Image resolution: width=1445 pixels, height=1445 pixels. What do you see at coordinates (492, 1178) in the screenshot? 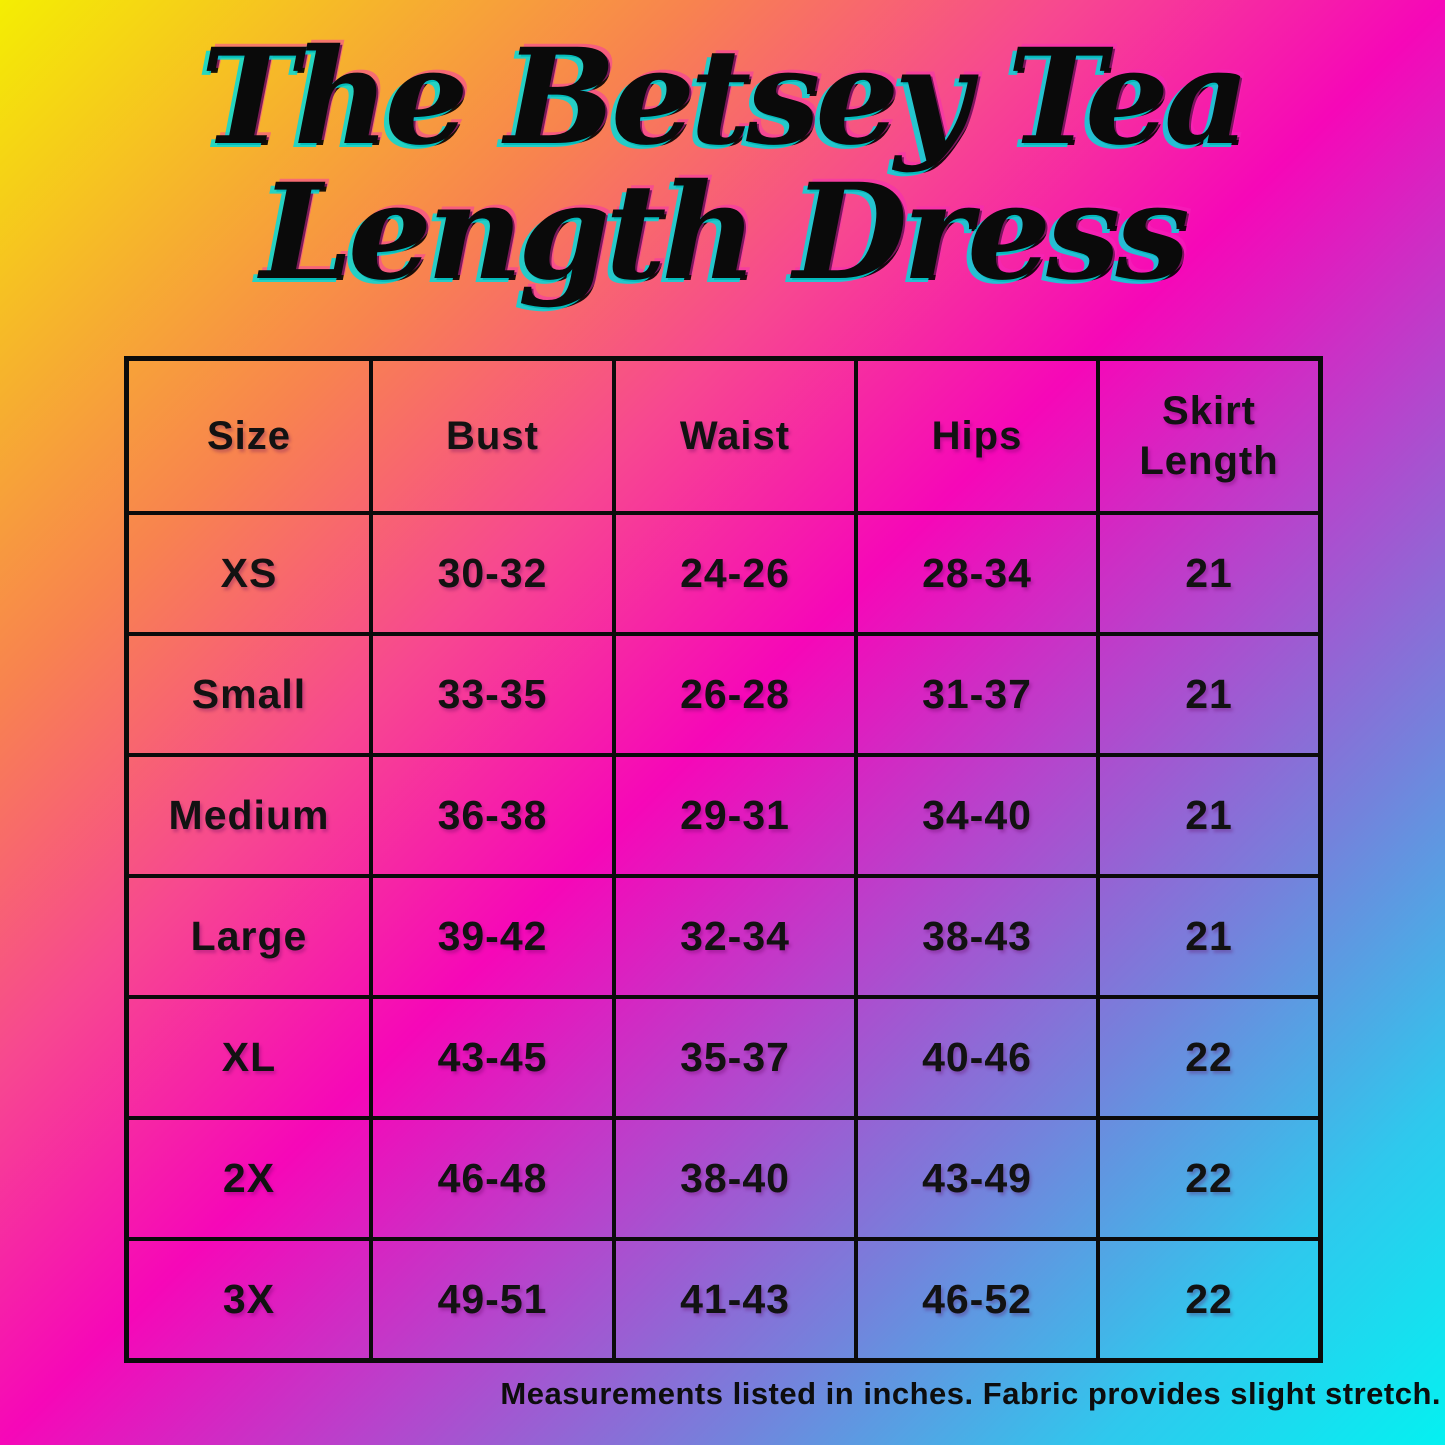
I see `2x-bust: 46-48` at bounding box center [492, 1178].